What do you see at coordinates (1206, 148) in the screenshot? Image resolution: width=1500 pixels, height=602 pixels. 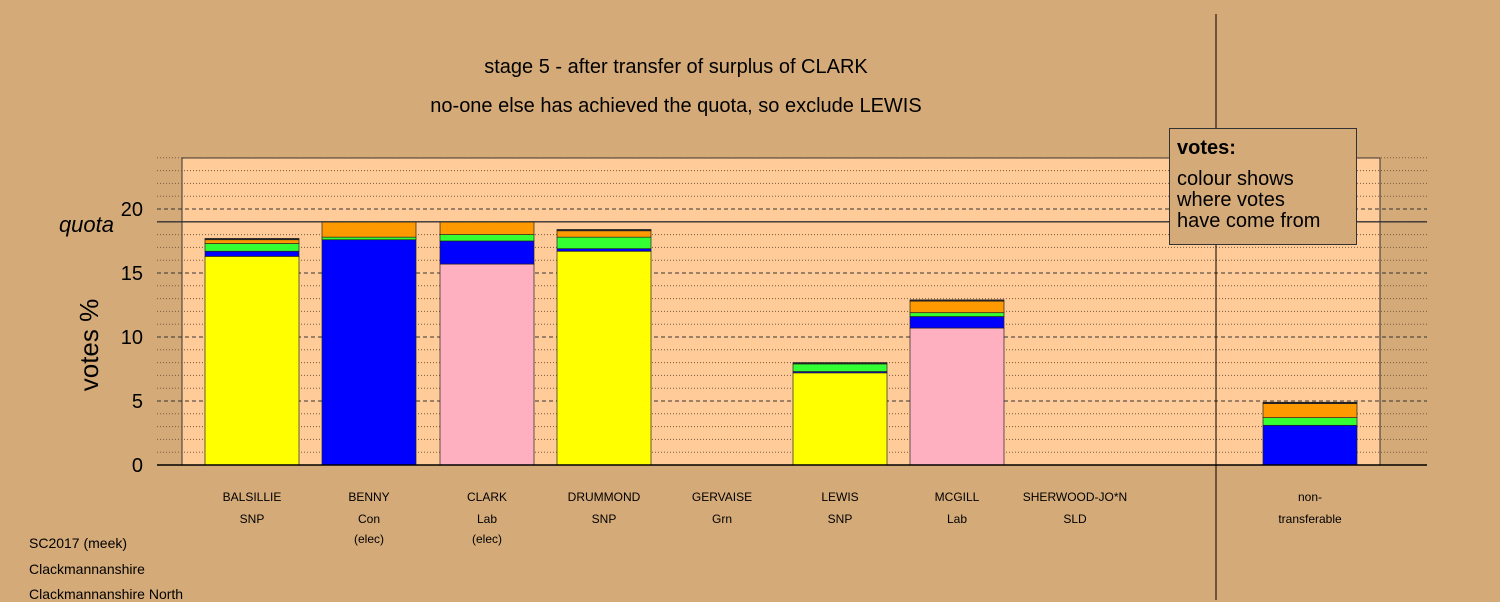 I see `legend-title: votes:` at bounding box center [1206, 148].